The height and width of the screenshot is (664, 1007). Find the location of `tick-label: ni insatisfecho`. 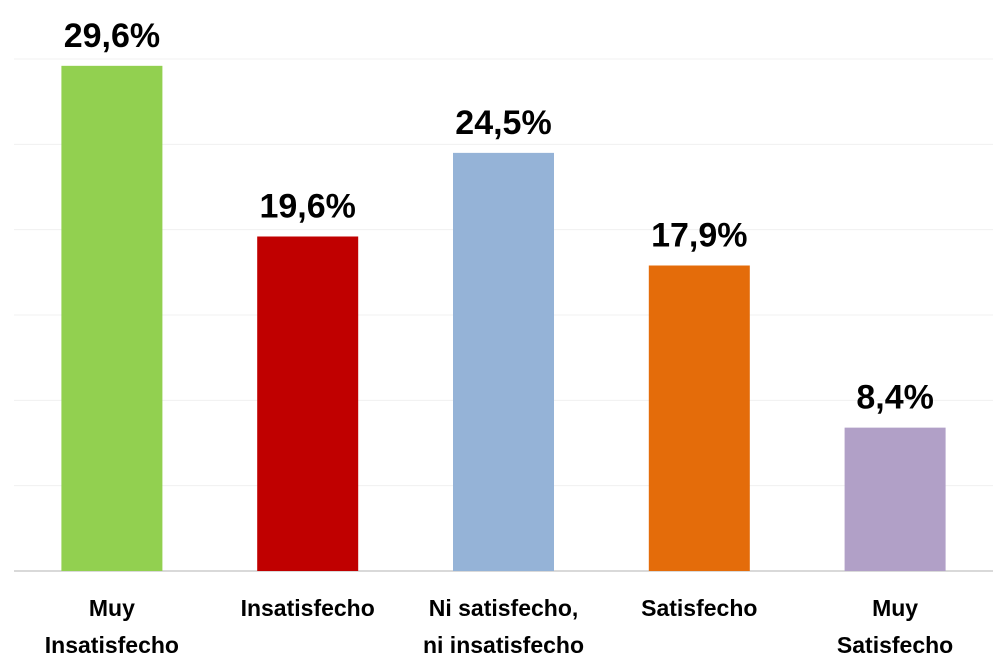

tick-label: ni insatisfecho is located at coordinates (503, 645).